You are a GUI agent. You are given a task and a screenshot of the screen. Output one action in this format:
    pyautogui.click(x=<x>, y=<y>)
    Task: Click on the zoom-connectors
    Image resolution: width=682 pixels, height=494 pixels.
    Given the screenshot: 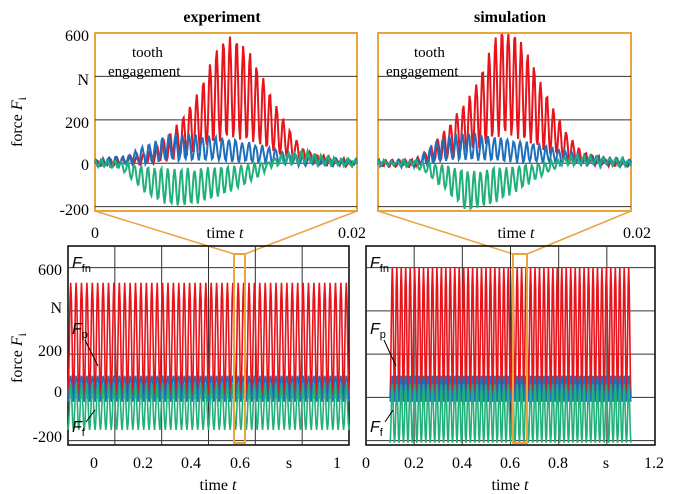 What is the action you would take?
    pyautogui.click(x=363, y=232)
    